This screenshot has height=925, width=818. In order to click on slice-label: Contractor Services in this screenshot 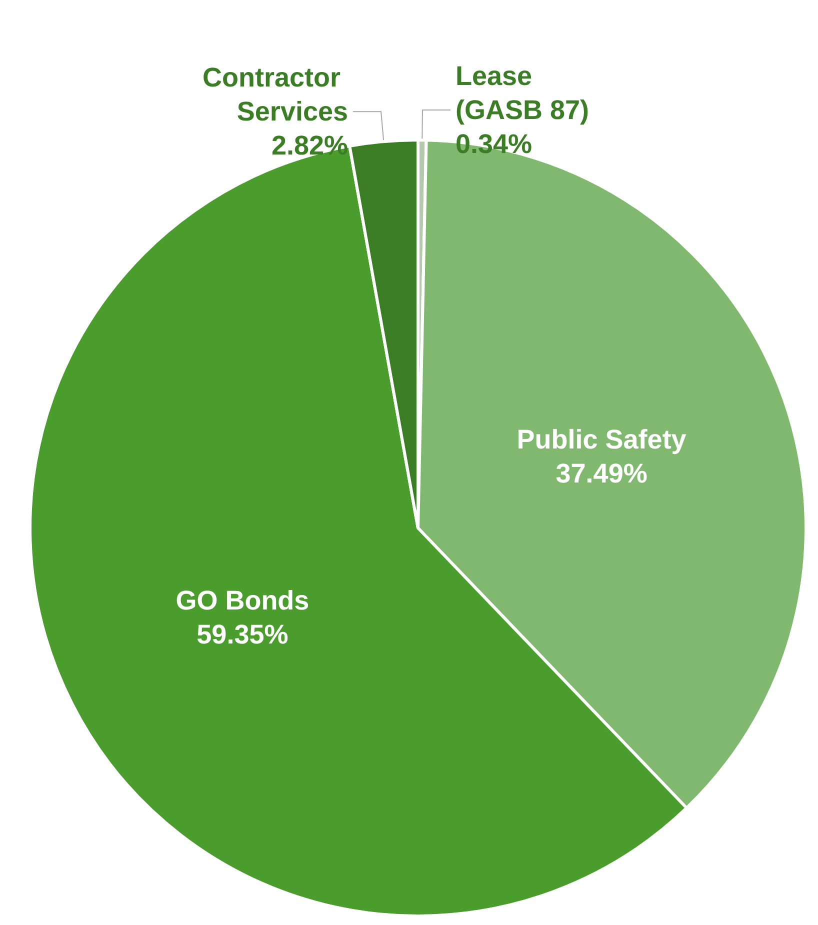, I will do `click(275, 94)`.